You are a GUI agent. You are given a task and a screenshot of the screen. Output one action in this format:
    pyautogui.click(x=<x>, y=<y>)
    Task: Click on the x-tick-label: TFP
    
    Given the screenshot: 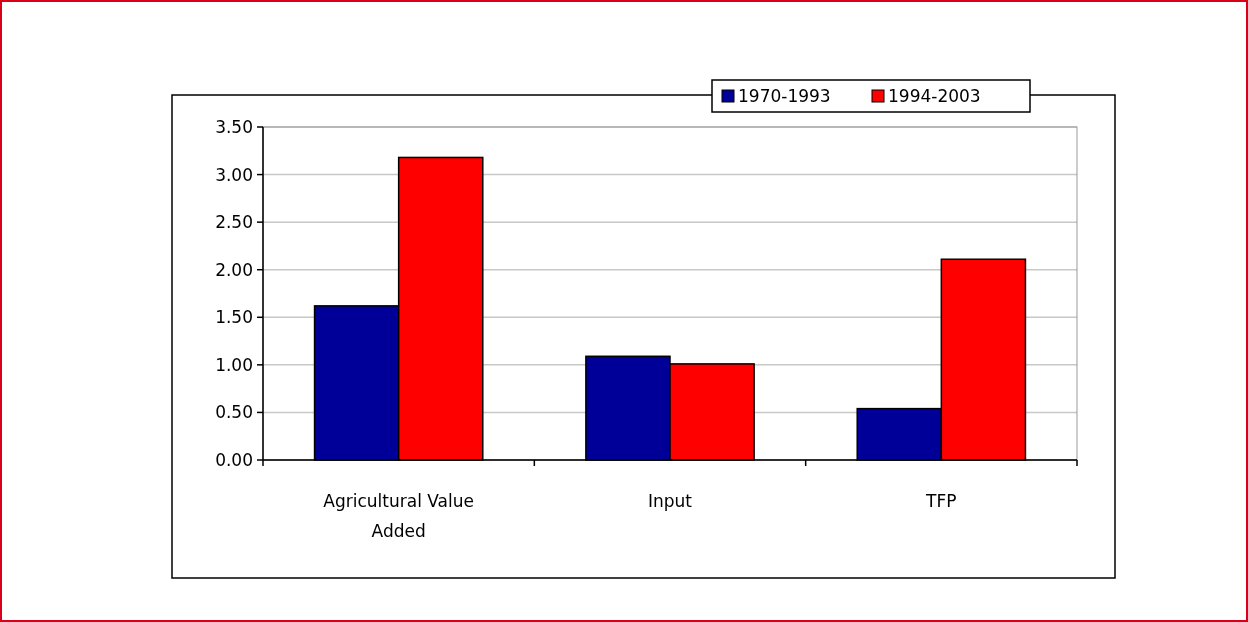 What is the action you would take?
    pyautogui.click(x=941, y=501)
    